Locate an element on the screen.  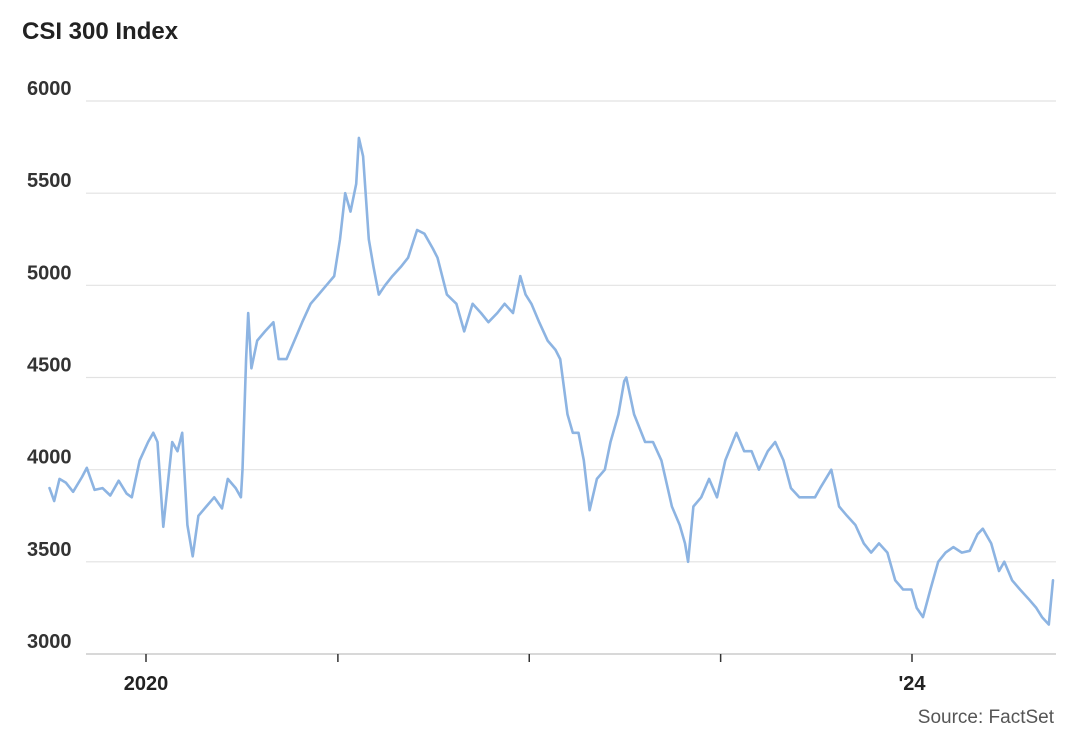
x-tick-label: 2020 is located at coordinates (146, 684).